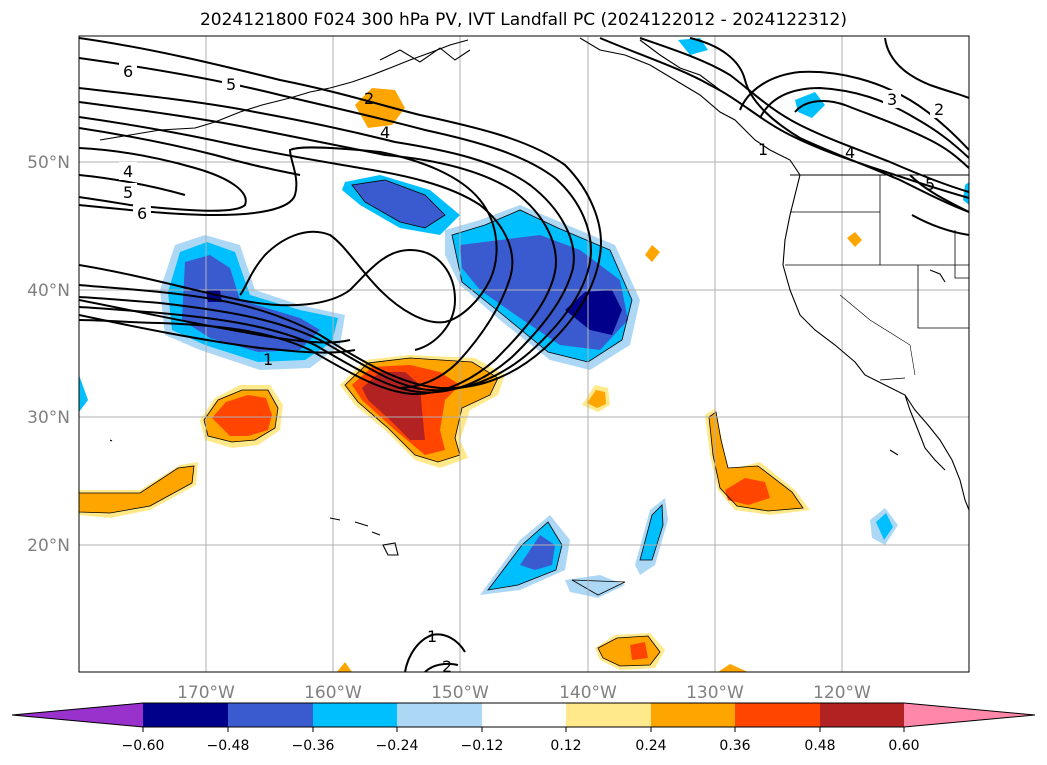 Image resolution: width=1047 pixels, height=765 pixels. Describe the element at coordinates (969, 715) in the screenshot. I see `colorbar-extend-max` at that location.